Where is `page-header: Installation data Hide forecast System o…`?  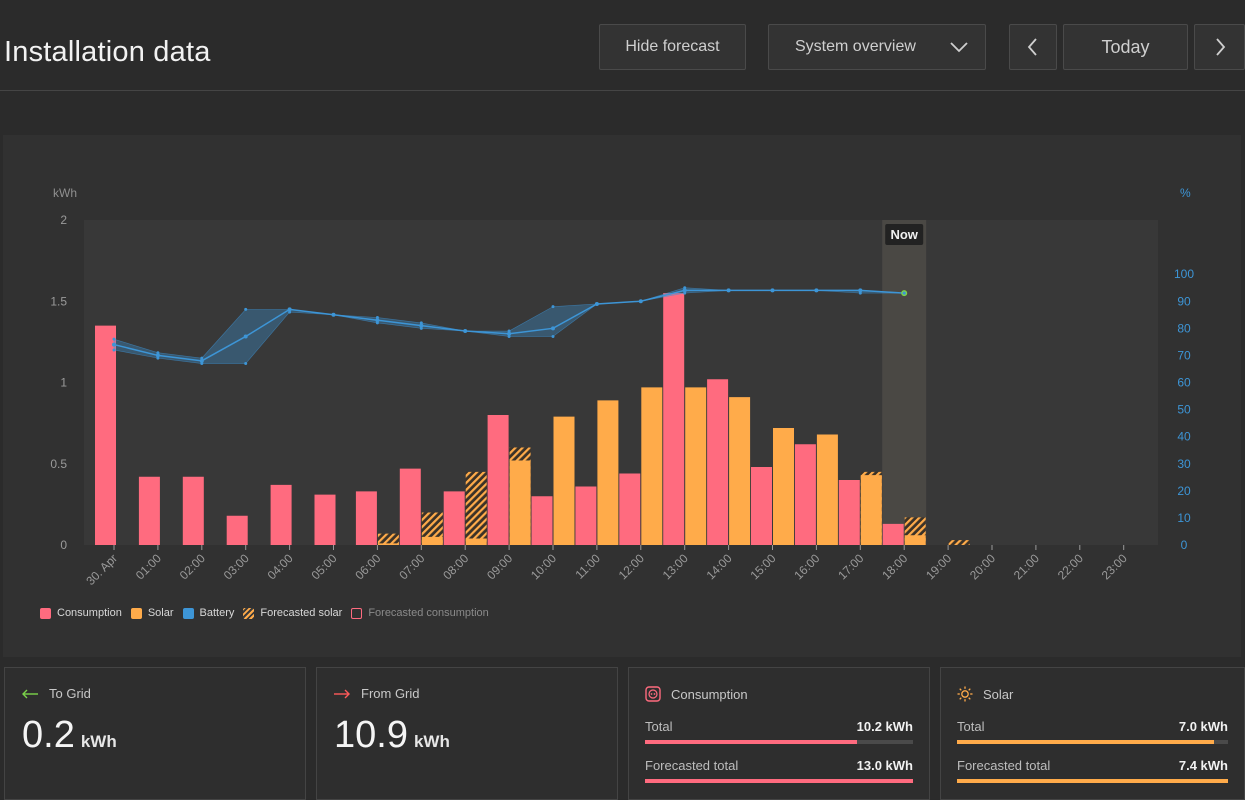
page-header: Installation data Hide forecast System o… is located at coordinates (622, 45).